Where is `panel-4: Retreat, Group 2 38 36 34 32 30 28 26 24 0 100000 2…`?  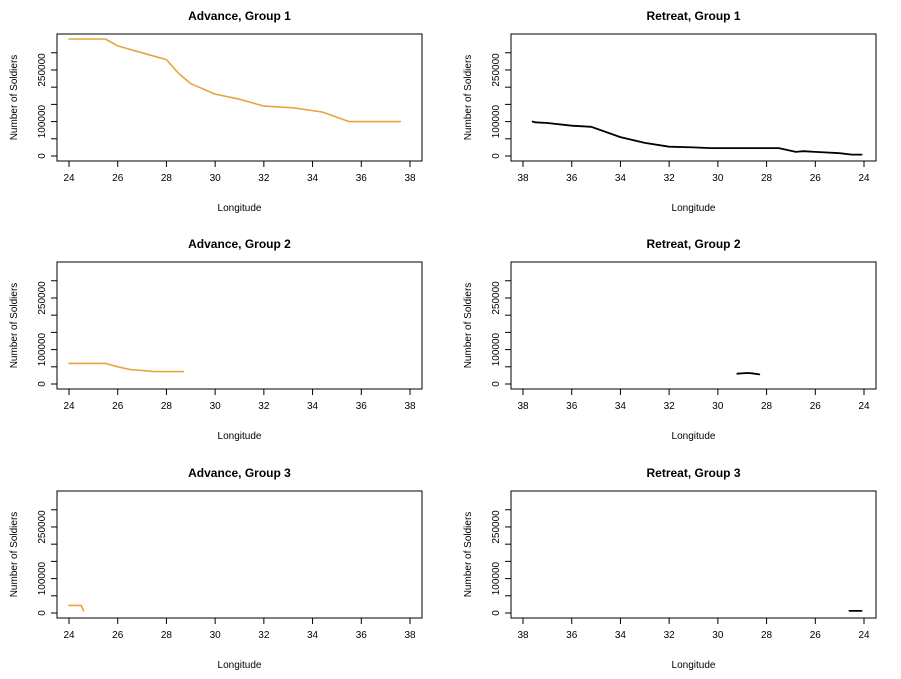 panel-4: Retreat, Group 2 38 36 34 32 30 28 26 24 0 100000 2… is located at coordinates (670, 339).